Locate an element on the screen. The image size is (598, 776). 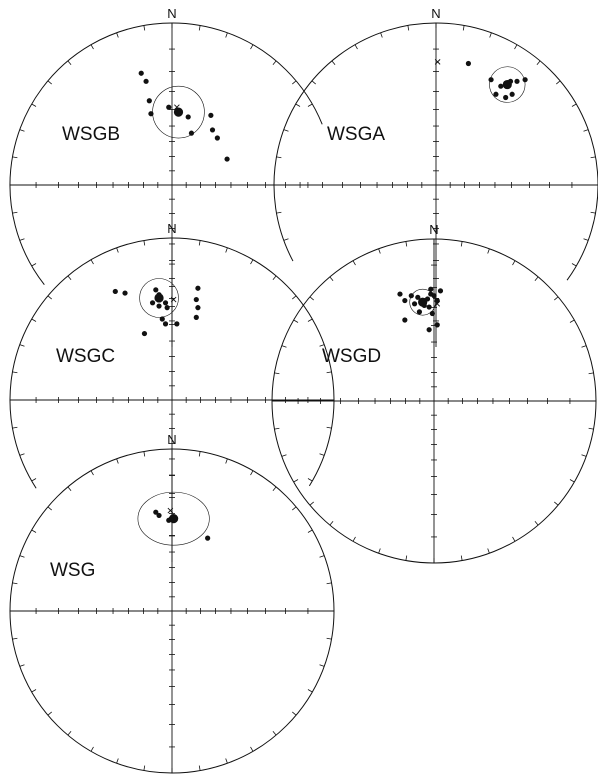
wsg-data-point is located at coordinates (158, 515).